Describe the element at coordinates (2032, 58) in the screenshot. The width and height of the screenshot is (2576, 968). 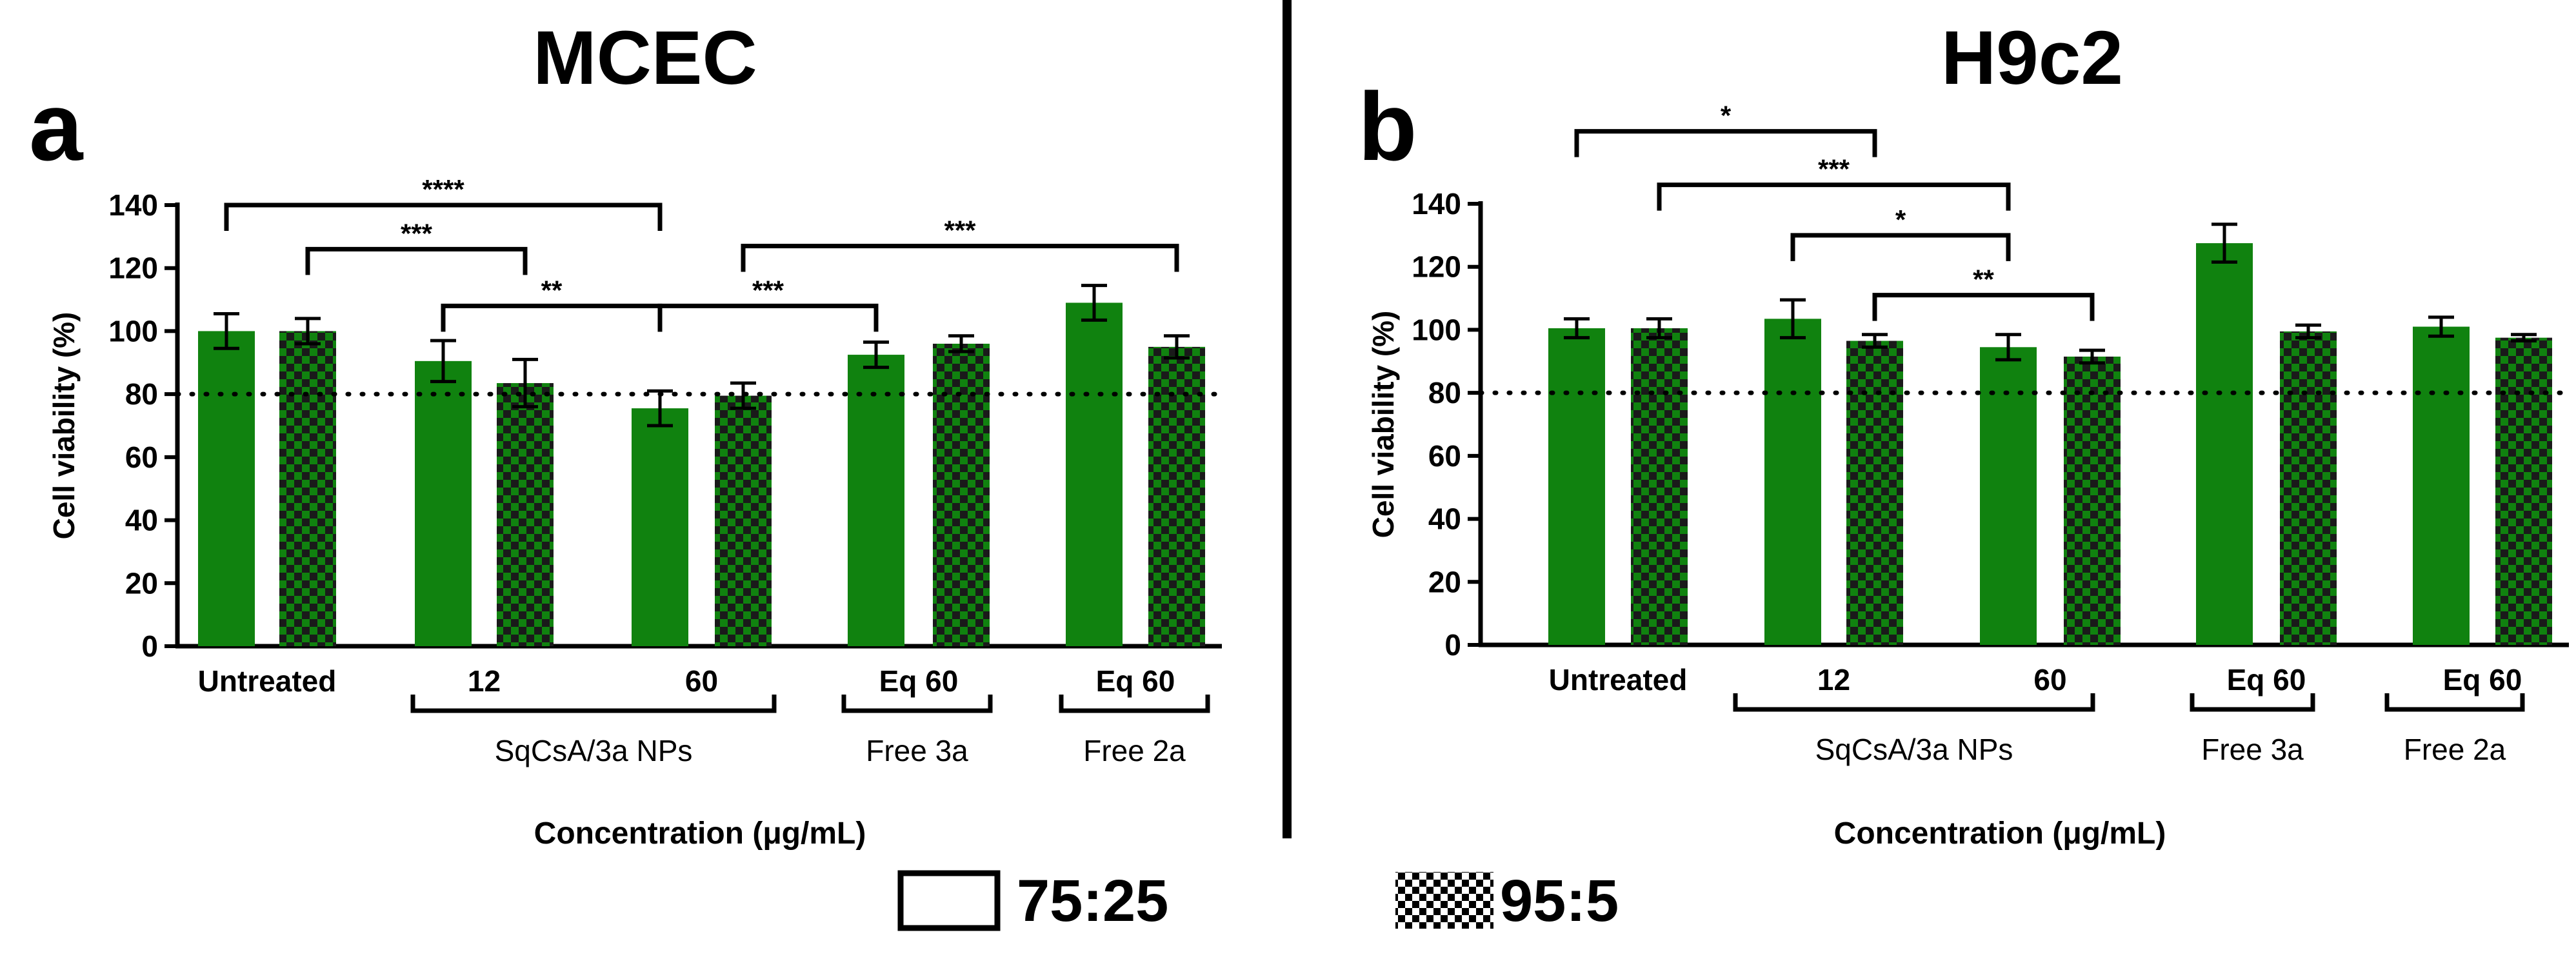
I see `chart-title: H9c2` at that location.